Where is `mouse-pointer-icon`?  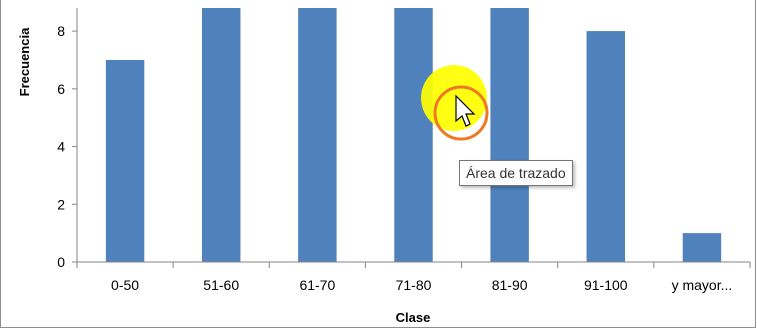 mouse-pointer-icon is located at coordinates (465, 110).